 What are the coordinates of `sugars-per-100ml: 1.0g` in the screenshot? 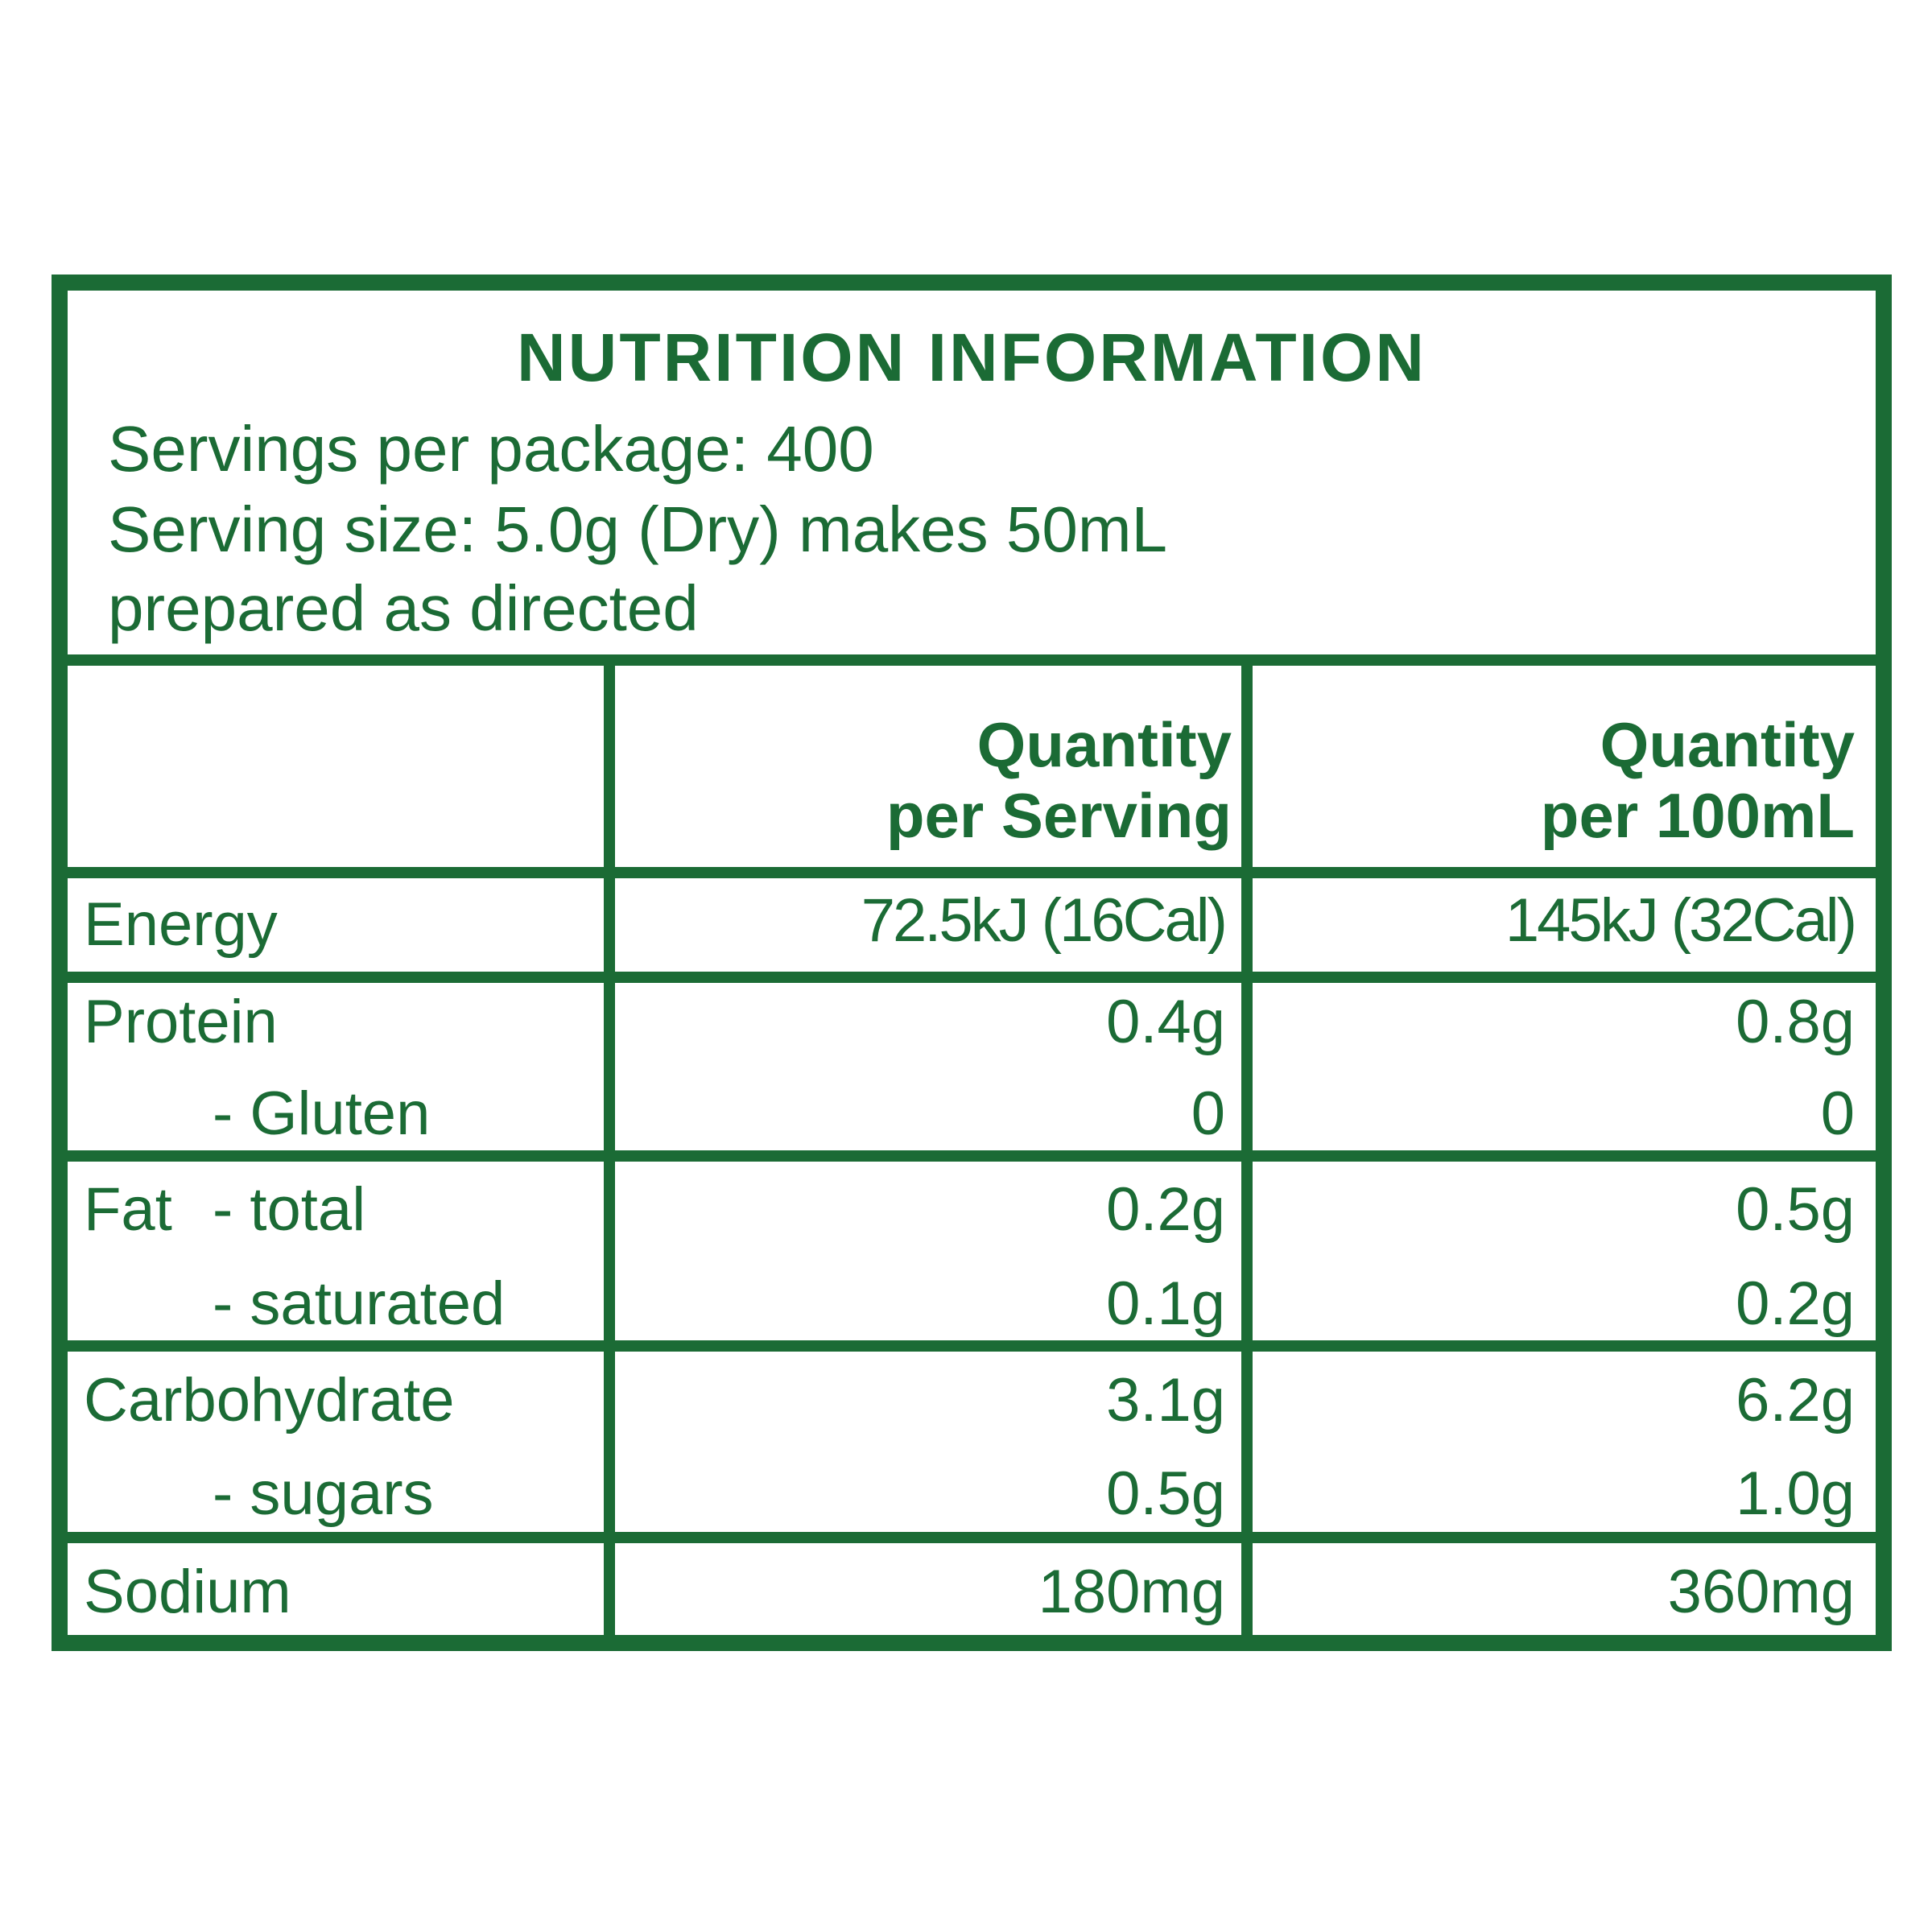 It's located at (1795, 1493).